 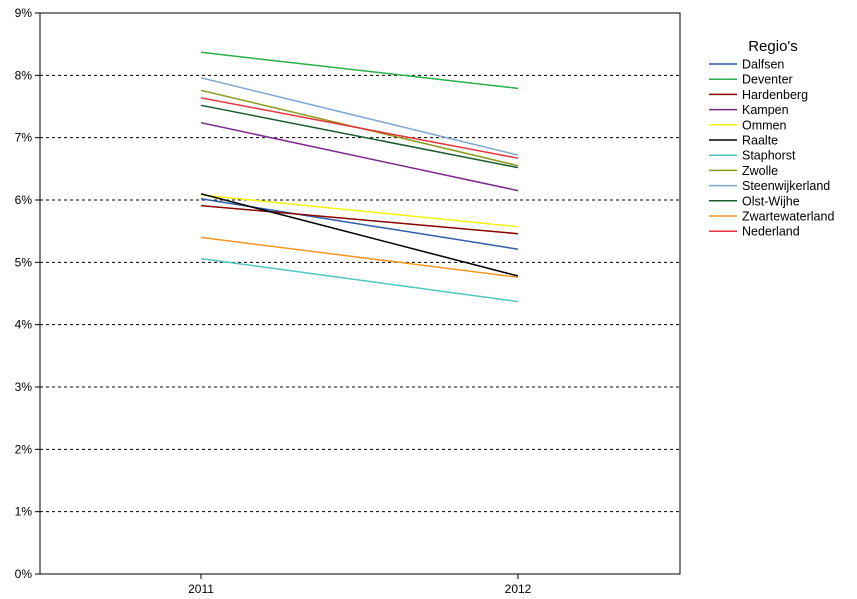 What do you see at coordinates (24, 75) in the screenshot?
I see `y-tick-label: 8%` at bounding box center [24, 75].